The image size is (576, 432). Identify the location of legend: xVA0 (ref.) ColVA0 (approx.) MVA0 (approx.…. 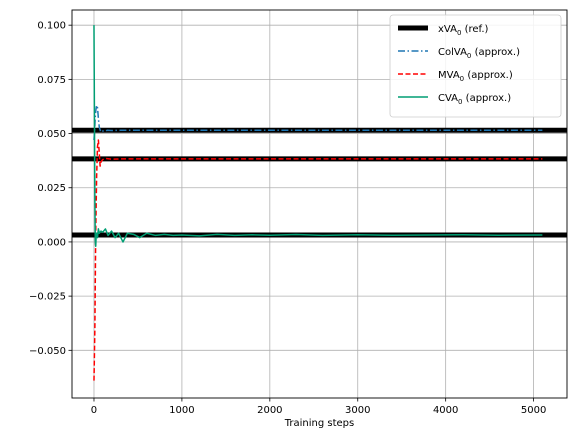
(475, 66).